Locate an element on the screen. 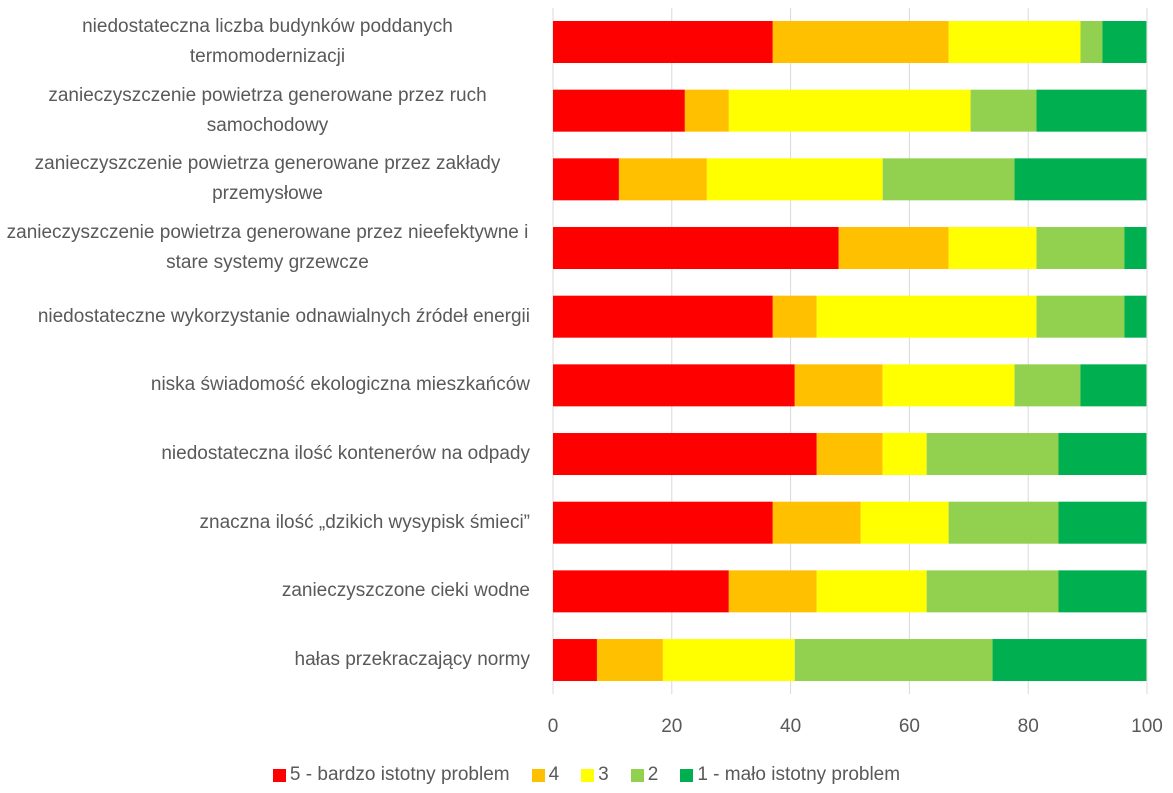 The height and width of the screenshot is (793, 1173). category-label: zanieczyszczone cieki wodne is located at coordinates (265, 591).